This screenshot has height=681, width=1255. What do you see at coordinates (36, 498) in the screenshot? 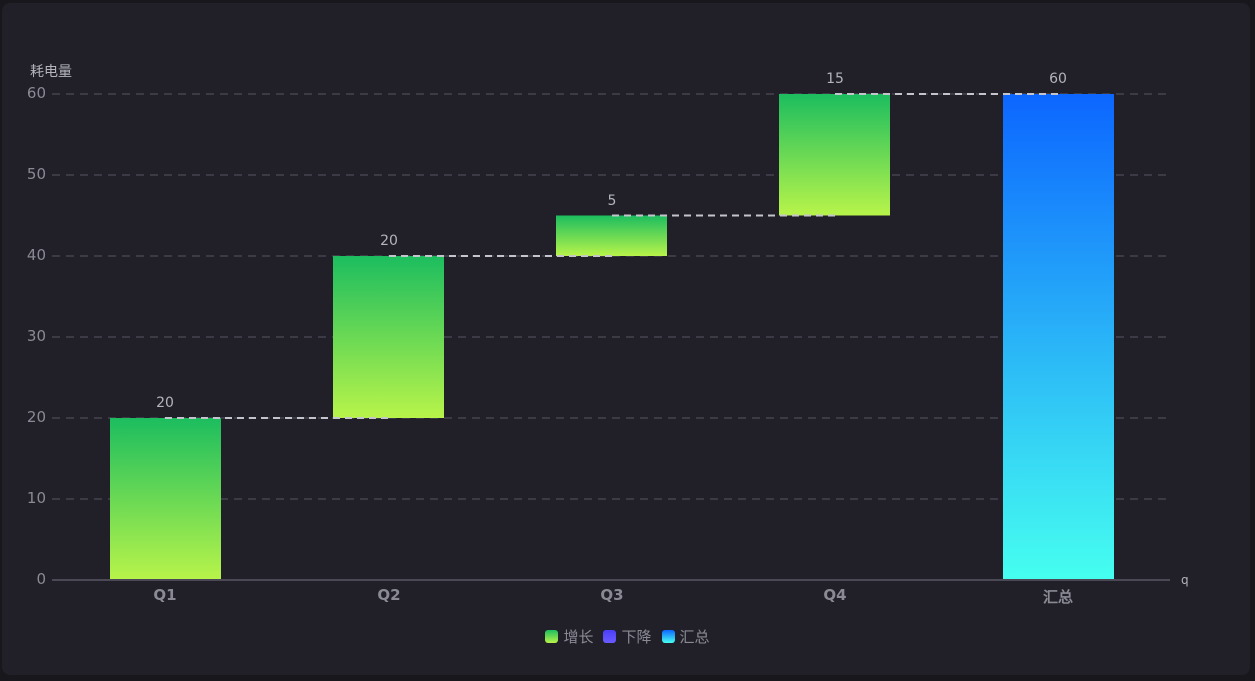
I see `y-tick: 10` at bounding box center [36, 498].